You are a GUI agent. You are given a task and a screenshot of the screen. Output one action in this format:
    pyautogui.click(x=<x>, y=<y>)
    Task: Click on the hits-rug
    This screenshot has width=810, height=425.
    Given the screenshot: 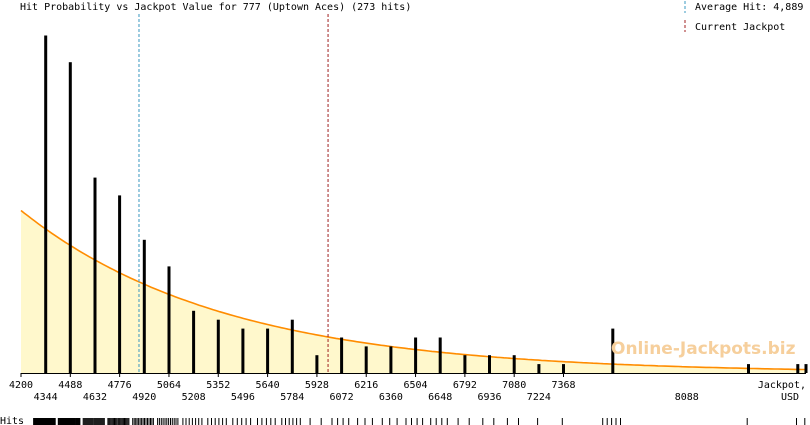 What is the action you would take?
    pyautogui.click(x=419, y=421)
    